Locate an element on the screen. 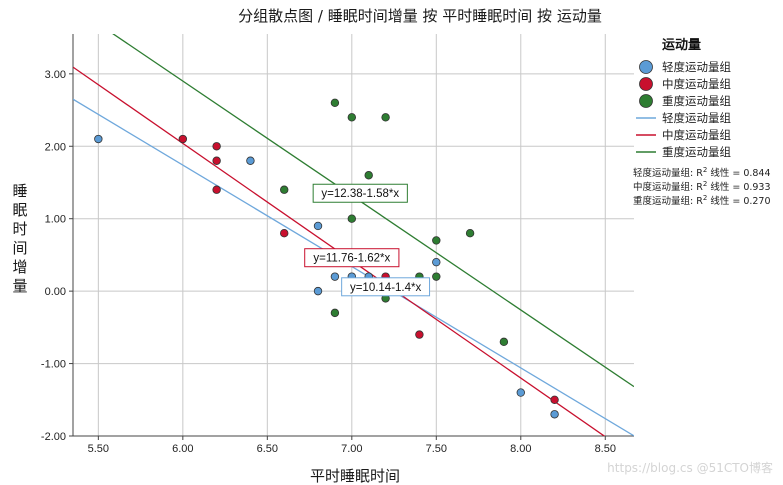 The width and height of the screenshot is (783, 485). r2-summary: 轻度运动量组: R2 线性 = 0.844 is located at coordinates (702, 172).